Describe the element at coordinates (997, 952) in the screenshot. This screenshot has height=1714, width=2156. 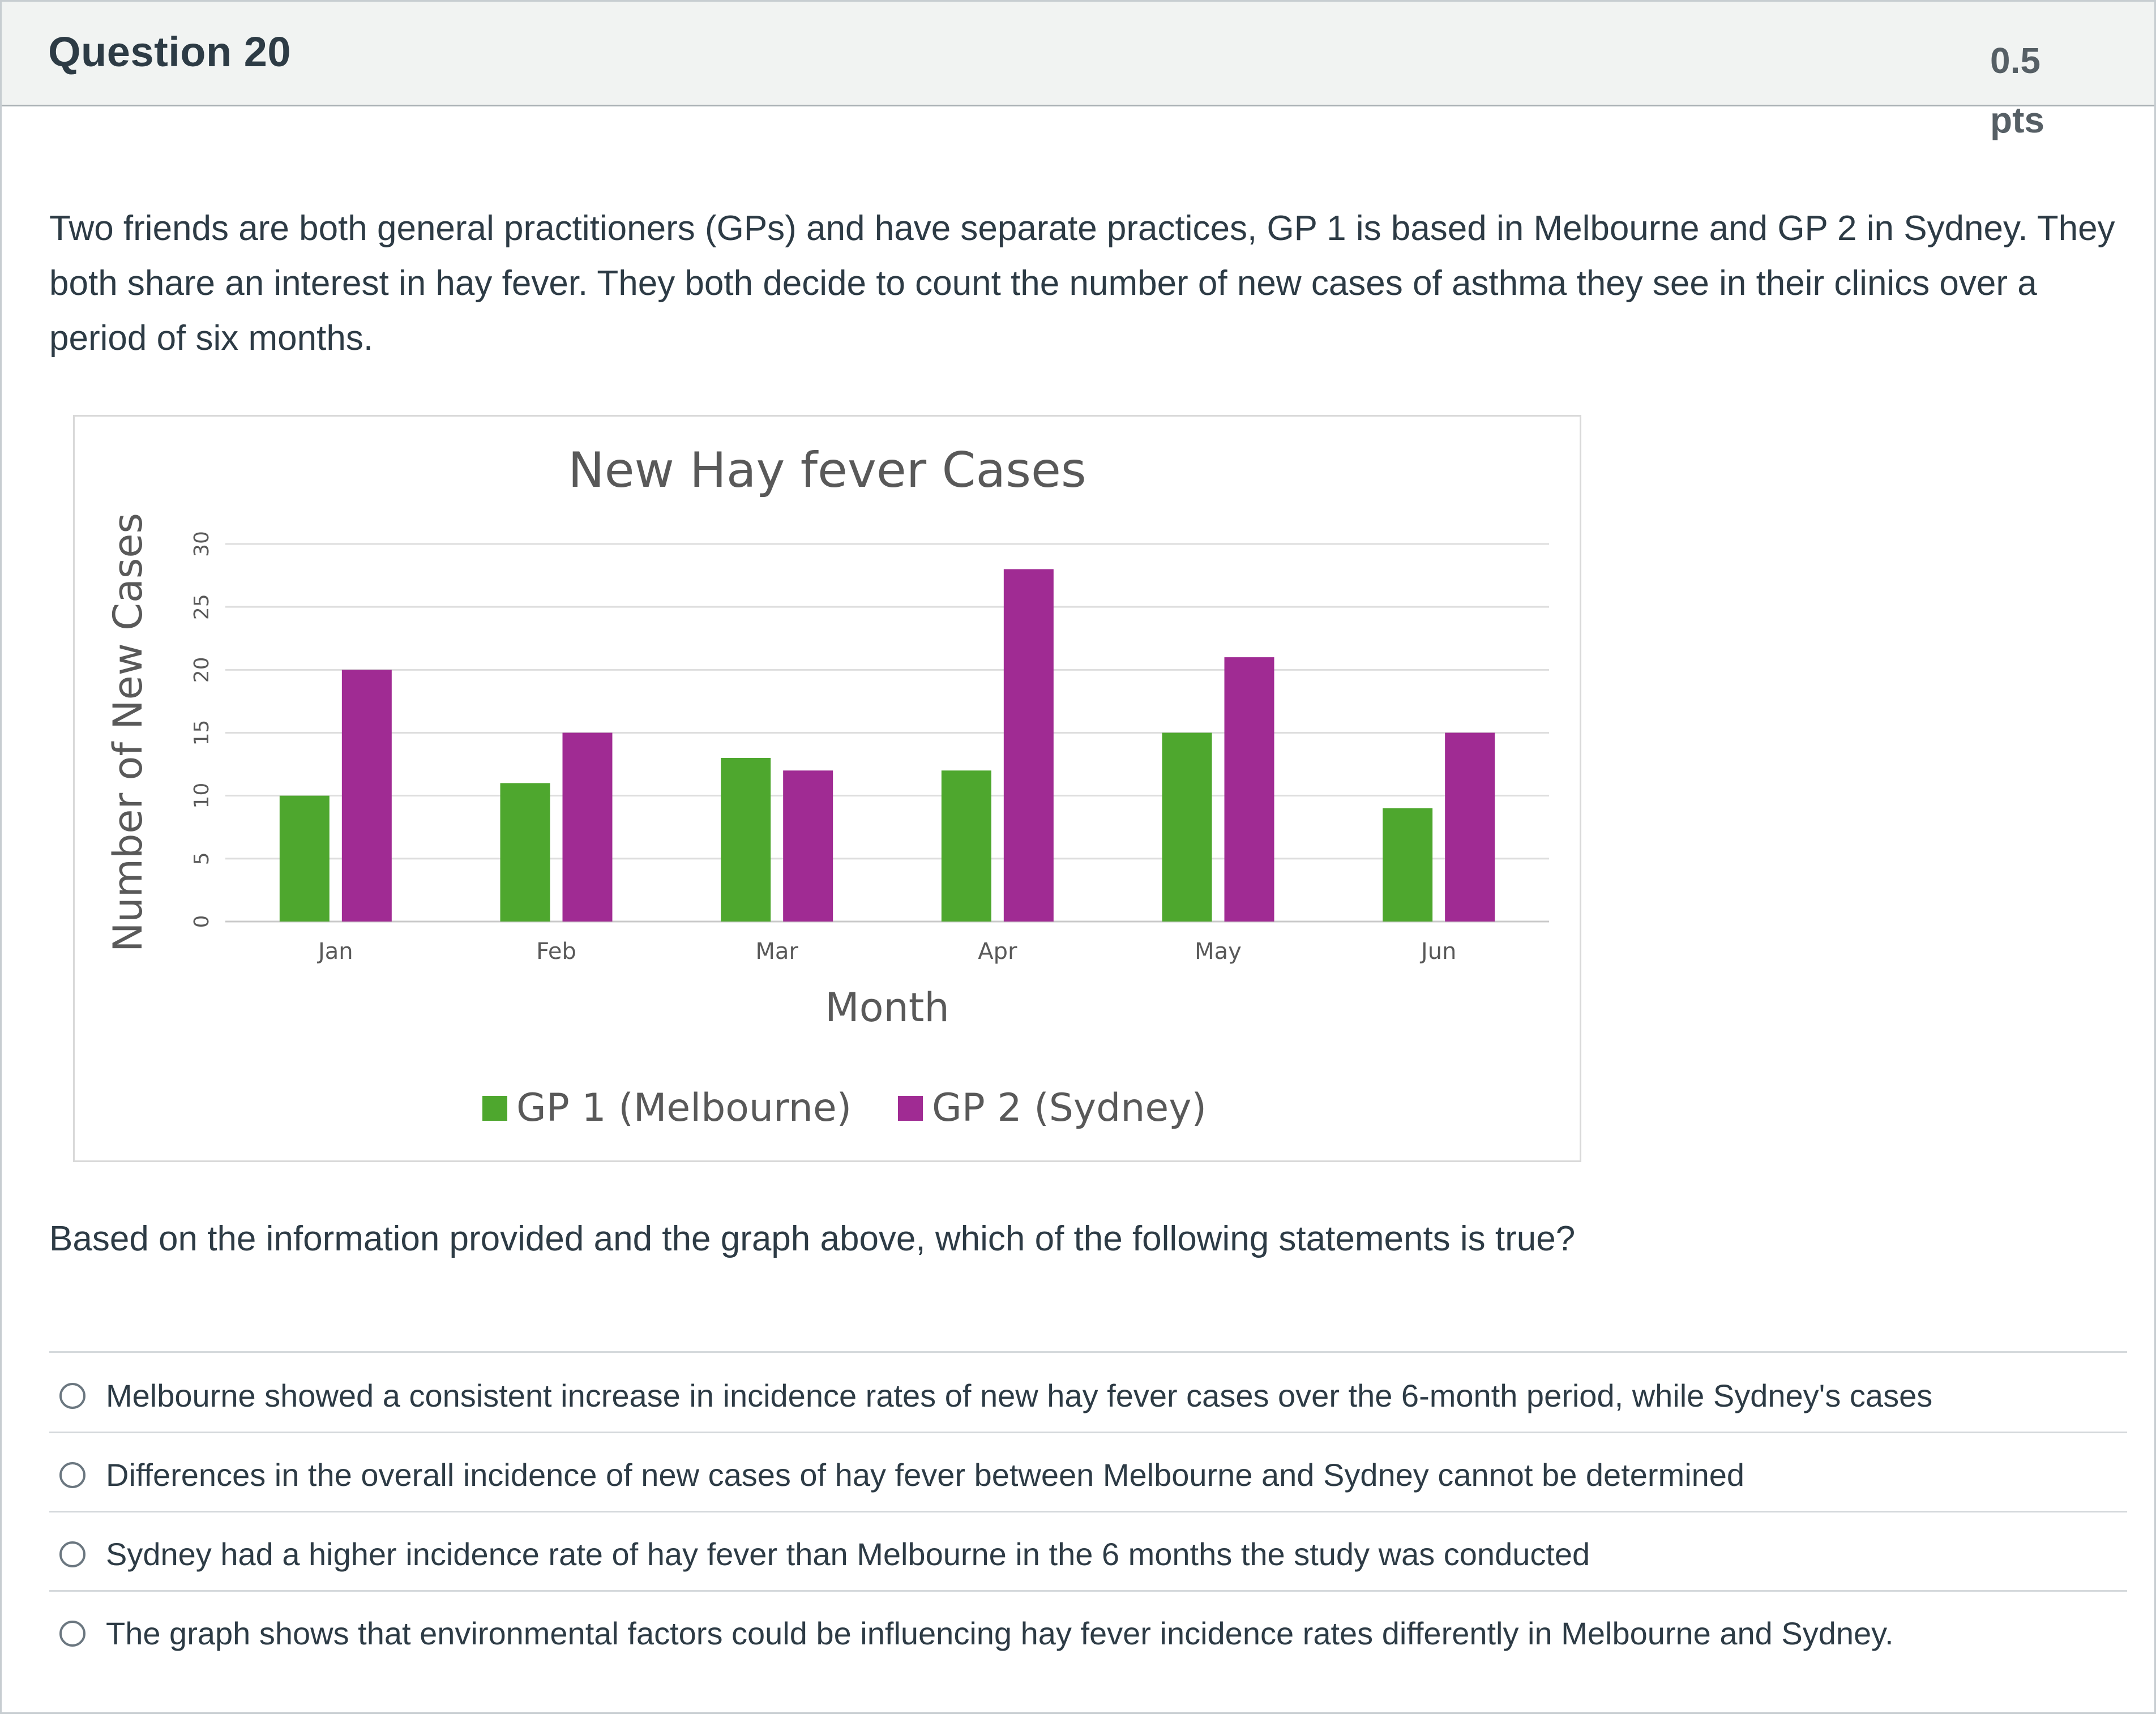
I see `x-tick-label: Apr` at that location.